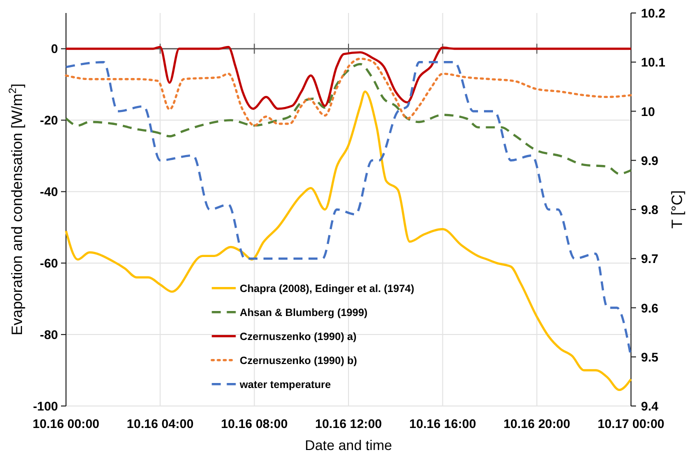 This screenshot has height=454, width=692. I want to click on y2-axis-title: T [°C], so click(677, 209).